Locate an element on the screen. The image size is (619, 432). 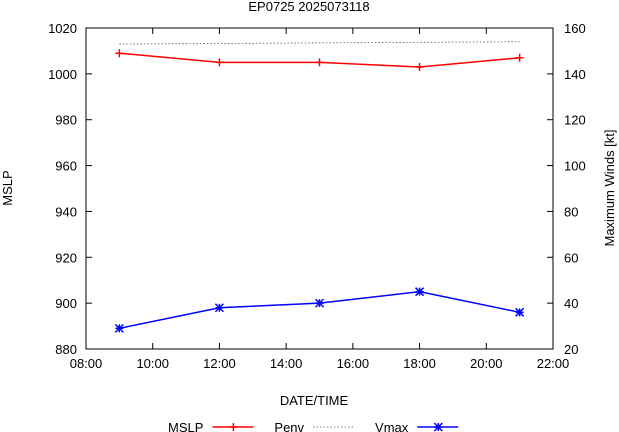
x-tick-label: 14:00 is located at coordinates (286, 363).